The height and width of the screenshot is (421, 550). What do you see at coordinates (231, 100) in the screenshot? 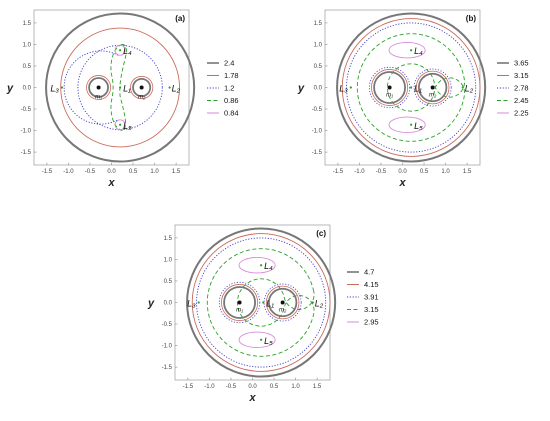
I see `legend-label: 0.86` at bounding box center [231, 100].